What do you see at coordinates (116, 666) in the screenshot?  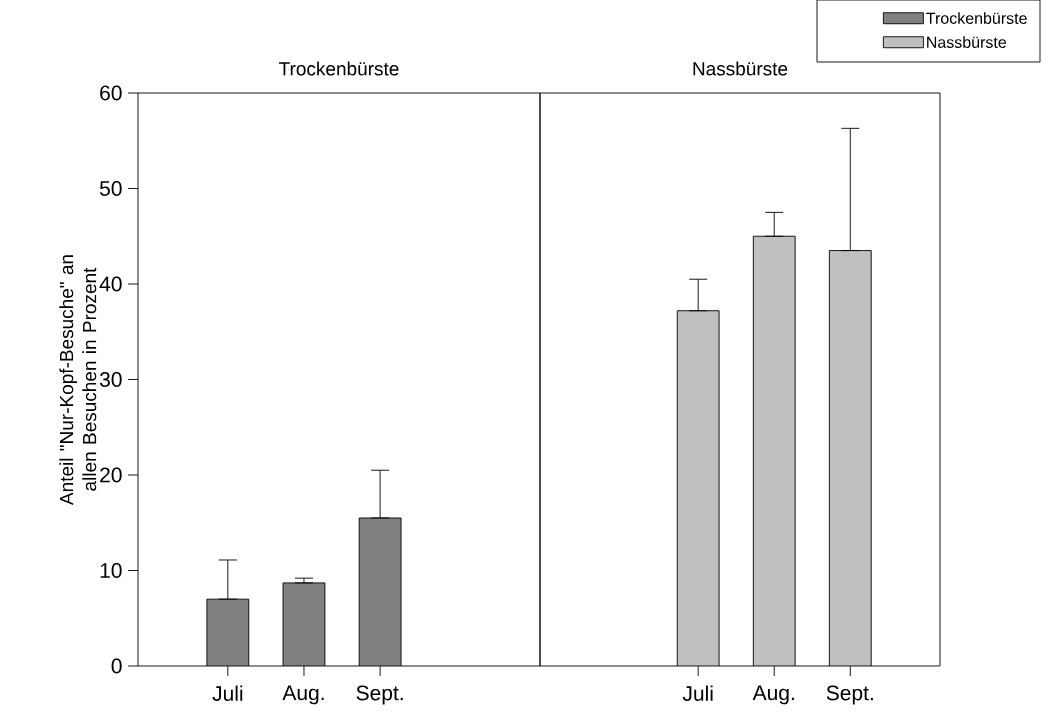 I see `y-tick-label: 0` at bounding box center [116, 666].